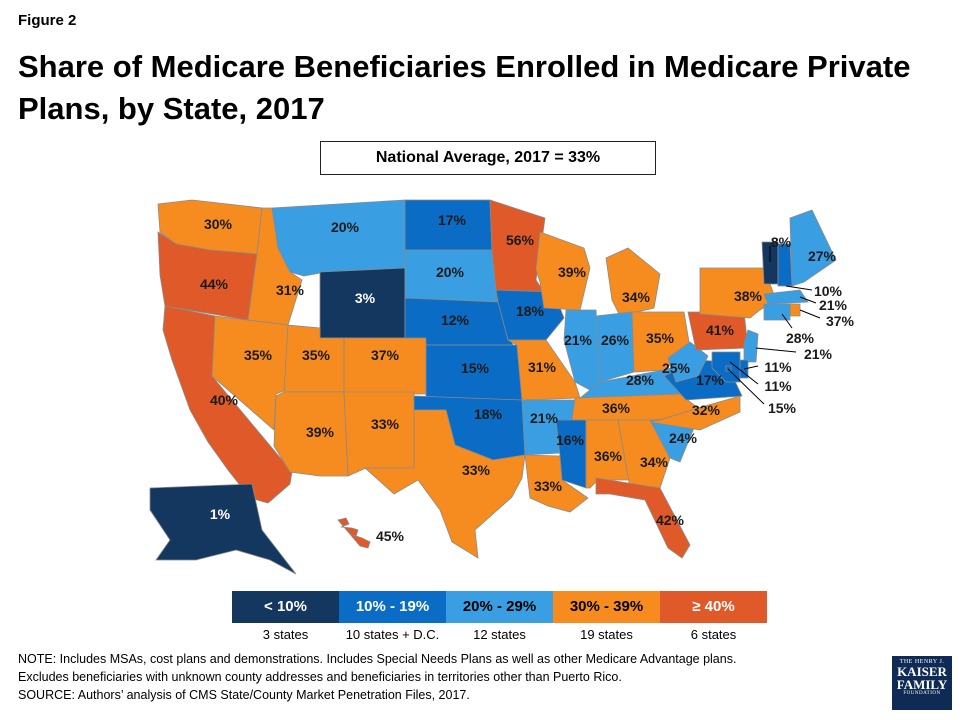 Image resolution: width=960 pixels, height=720 pixels. Describe the element at coordinates (476, 470) in the screenshot. I see `state-value-tx: 33%` at that location.